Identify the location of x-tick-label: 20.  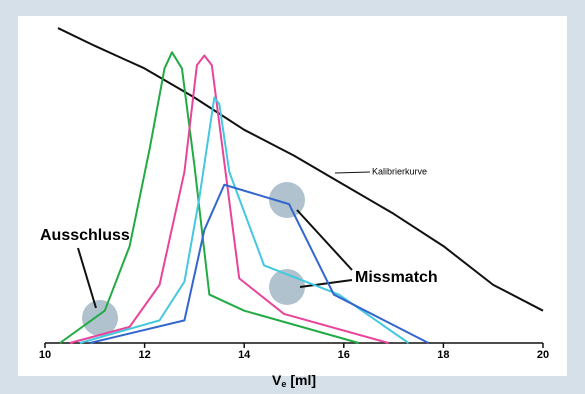
(543, 355).